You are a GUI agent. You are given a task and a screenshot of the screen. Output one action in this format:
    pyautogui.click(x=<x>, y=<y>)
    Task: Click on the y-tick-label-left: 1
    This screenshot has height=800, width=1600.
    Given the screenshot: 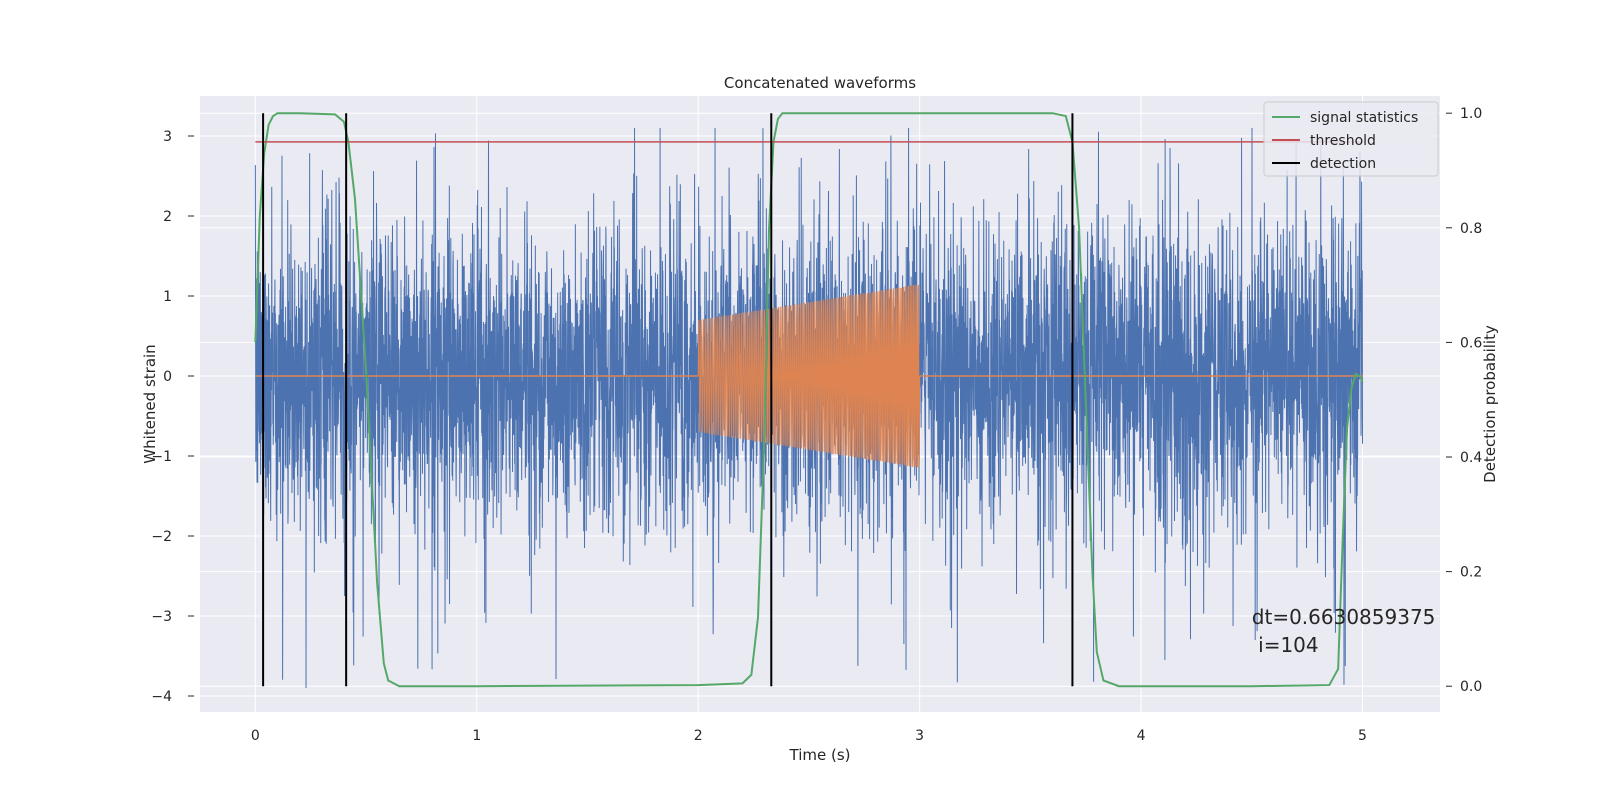 What is the action you would take?
    pyautogui.click(x=167, y=297)
    